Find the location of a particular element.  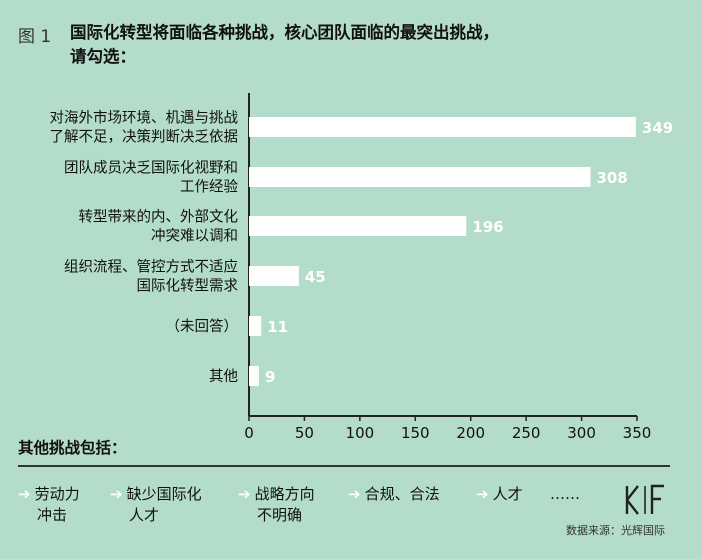

kf-logo-icon is located at coordinates (644, 499).